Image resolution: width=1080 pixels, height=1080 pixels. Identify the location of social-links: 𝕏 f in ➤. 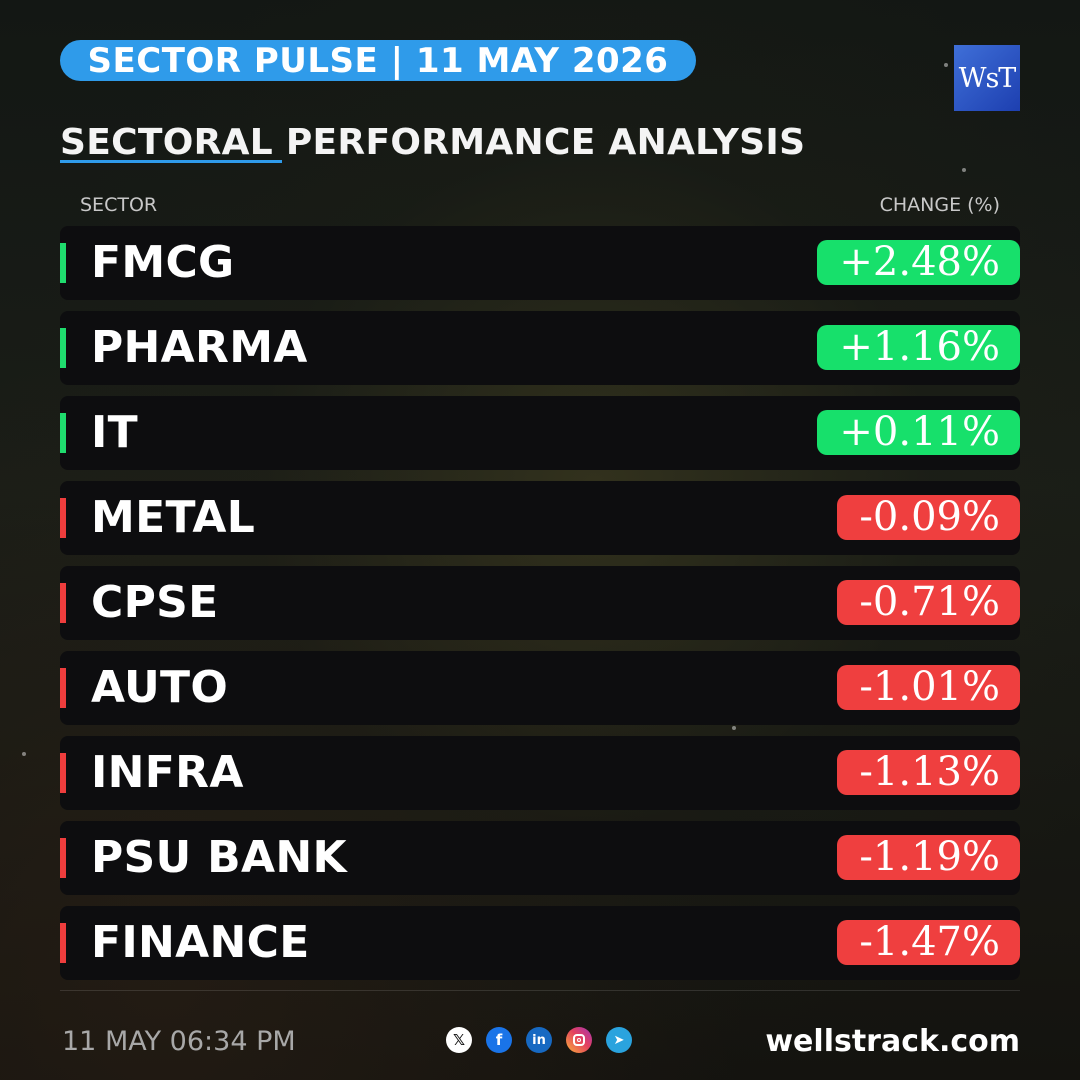
(539, 1040).